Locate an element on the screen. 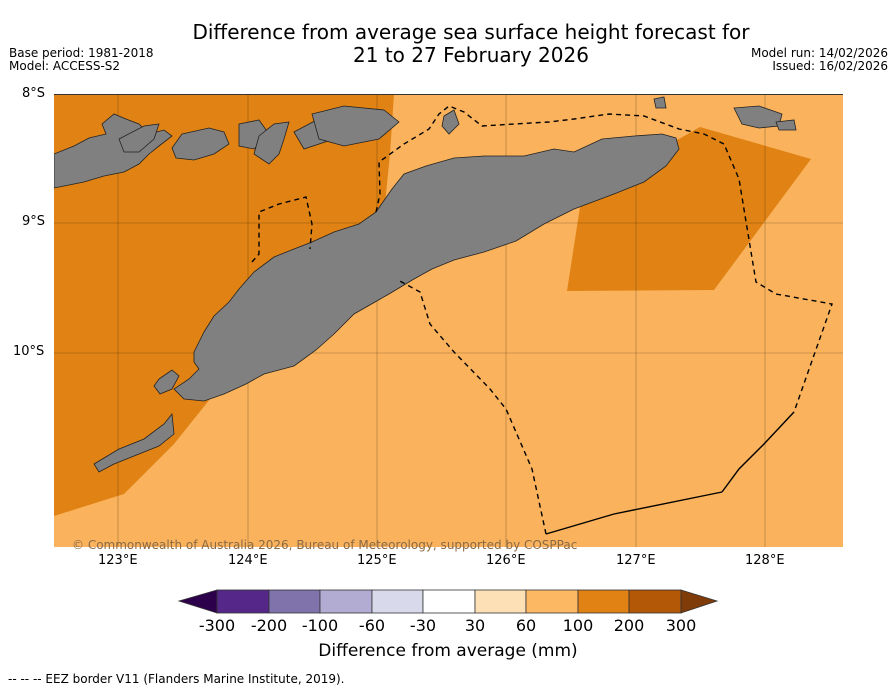 Image resolution: width=896 pixels, height=690 pixels. lembata-island is located at coordinates (200, 144).